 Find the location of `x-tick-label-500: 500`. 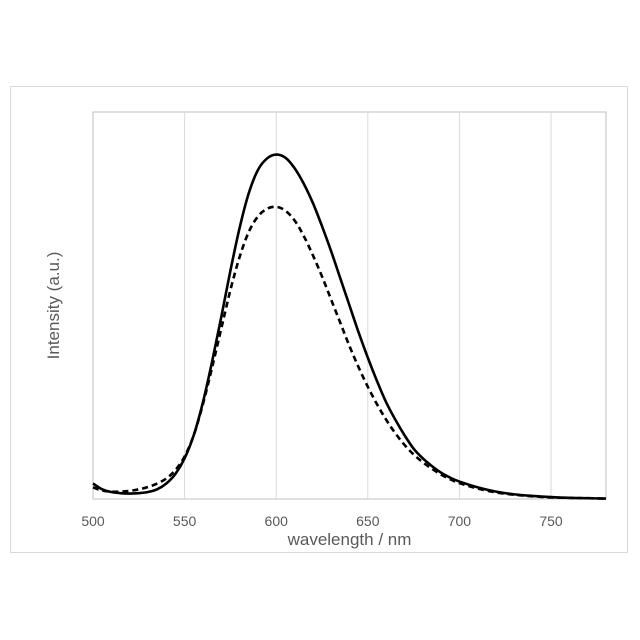

x-tick-label-500: 500 is located at coordinates (93, 521).